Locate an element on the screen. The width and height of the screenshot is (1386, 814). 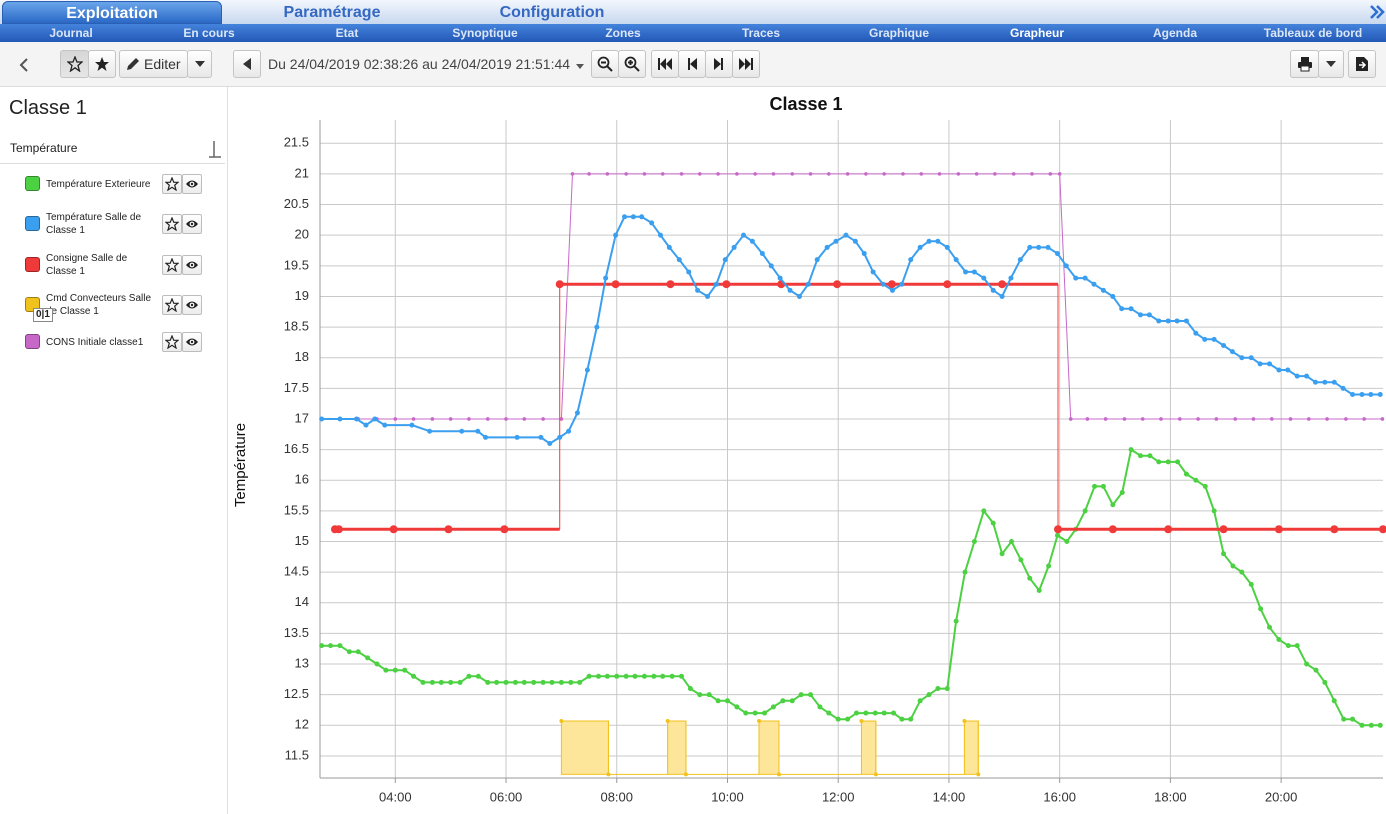
nav-item: En cours is located at coordinates (209, 33).